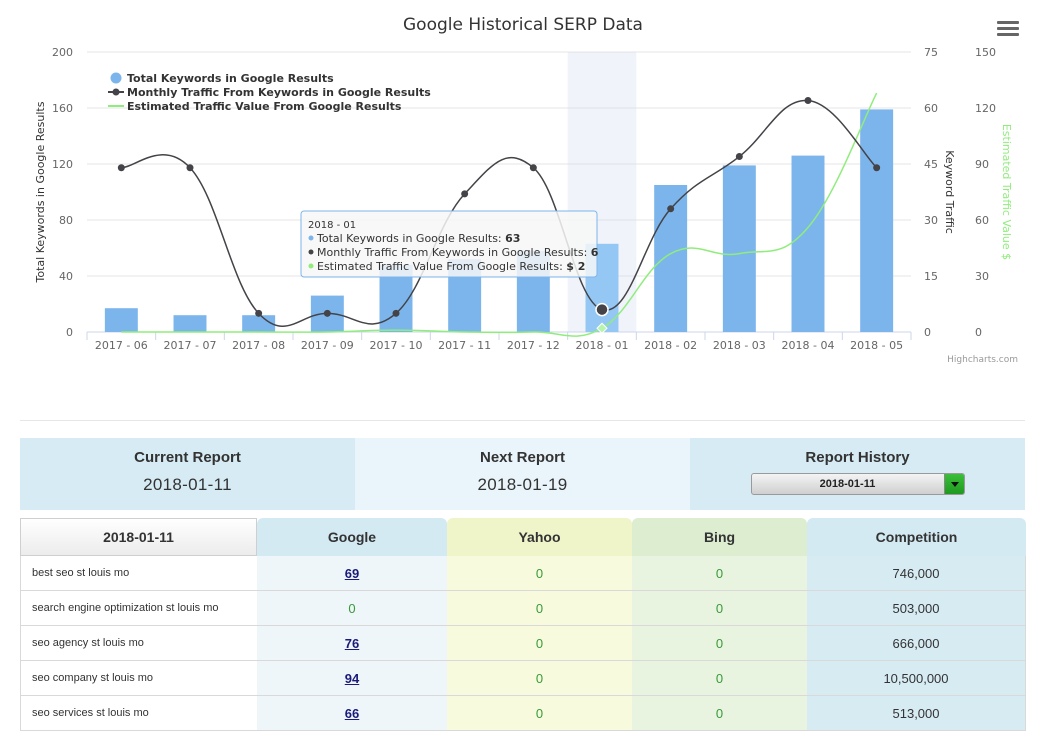 The image size is (1043, 731). What do you see at coordinates (916, 713) in the screenshot?
I see `competition-cell: 513,000` at bounding box center [916, 713].